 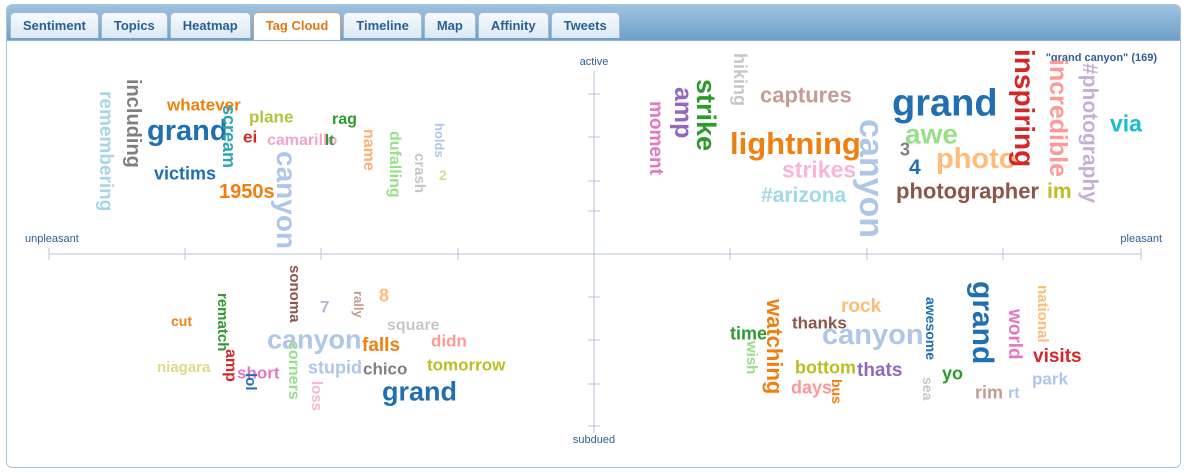 What do you see at coordinates (1102, 58) in the screenshot?
I see `query-label: "grand canyon" (169)` at bounding box center [1102, 58].